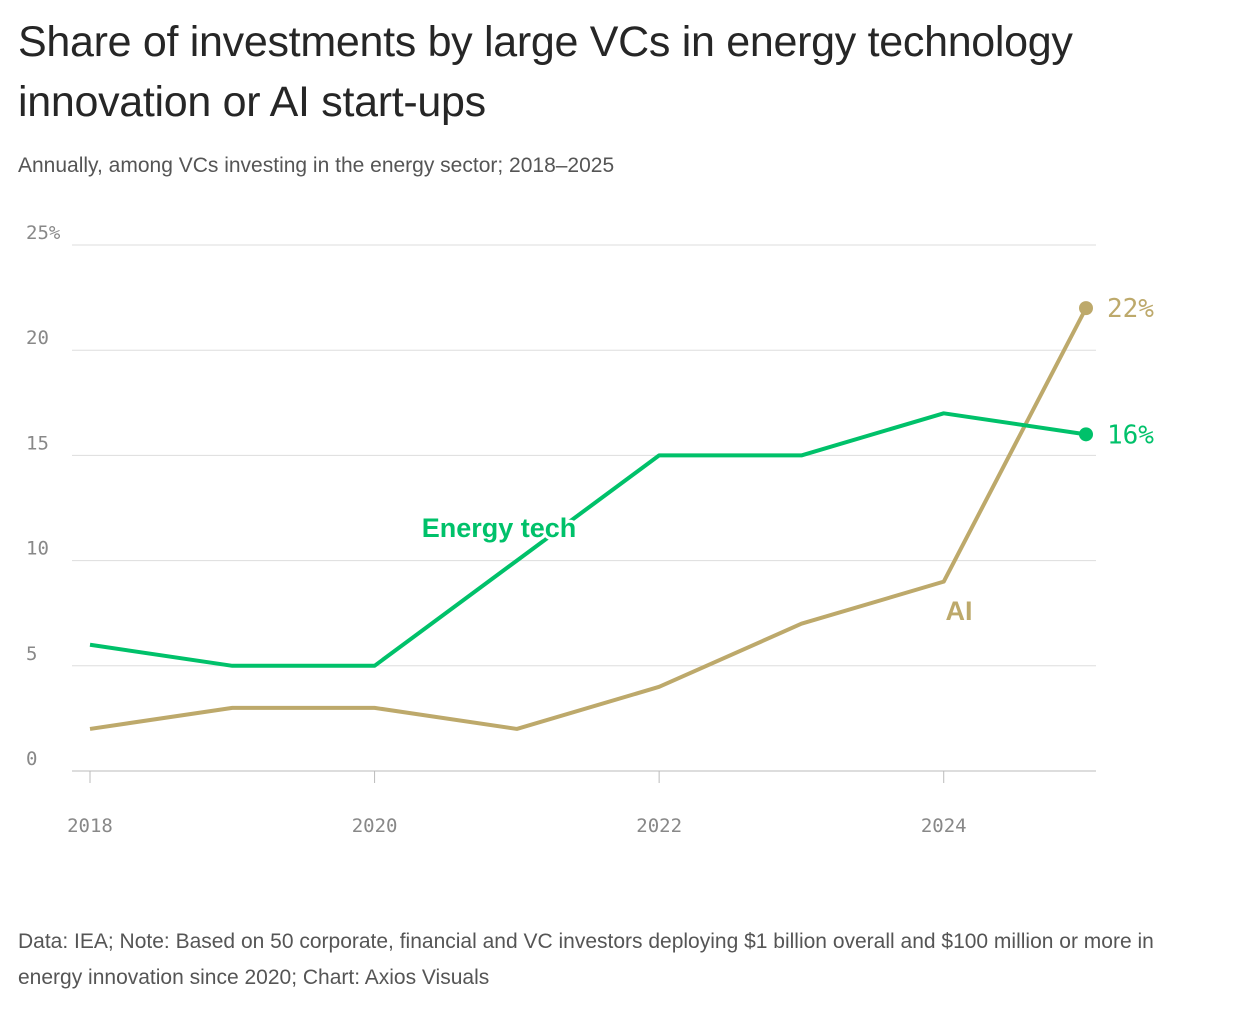 The image size is (1240, 1012). Describe the element at coordinates (37, 549) in the screenshot. I see `y-tick-label: 10` at that location.